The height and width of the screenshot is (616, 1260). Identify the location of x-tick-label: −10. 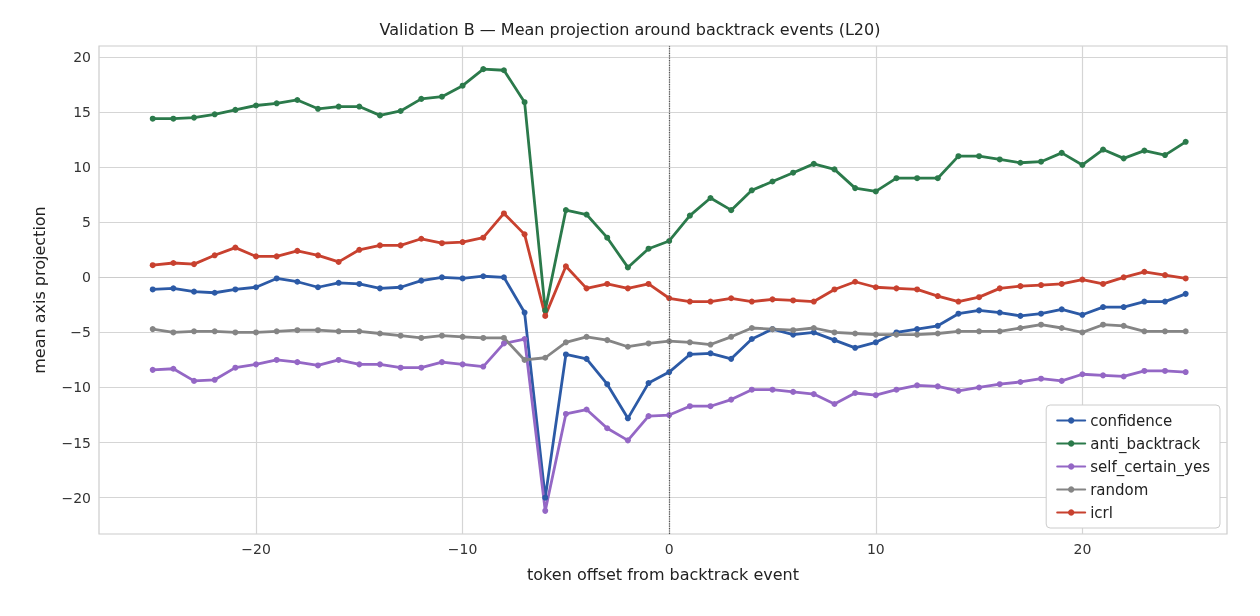
(462, 549).